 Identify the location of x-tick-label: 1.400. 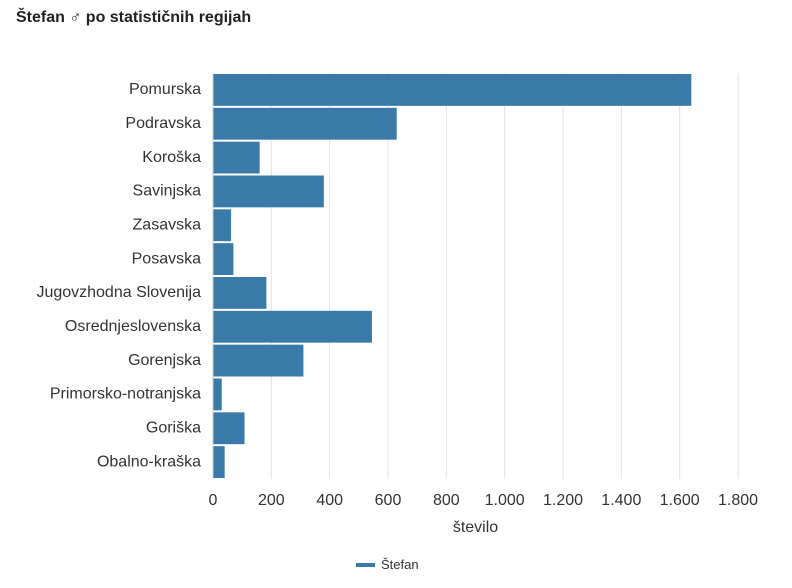
(621, 500).